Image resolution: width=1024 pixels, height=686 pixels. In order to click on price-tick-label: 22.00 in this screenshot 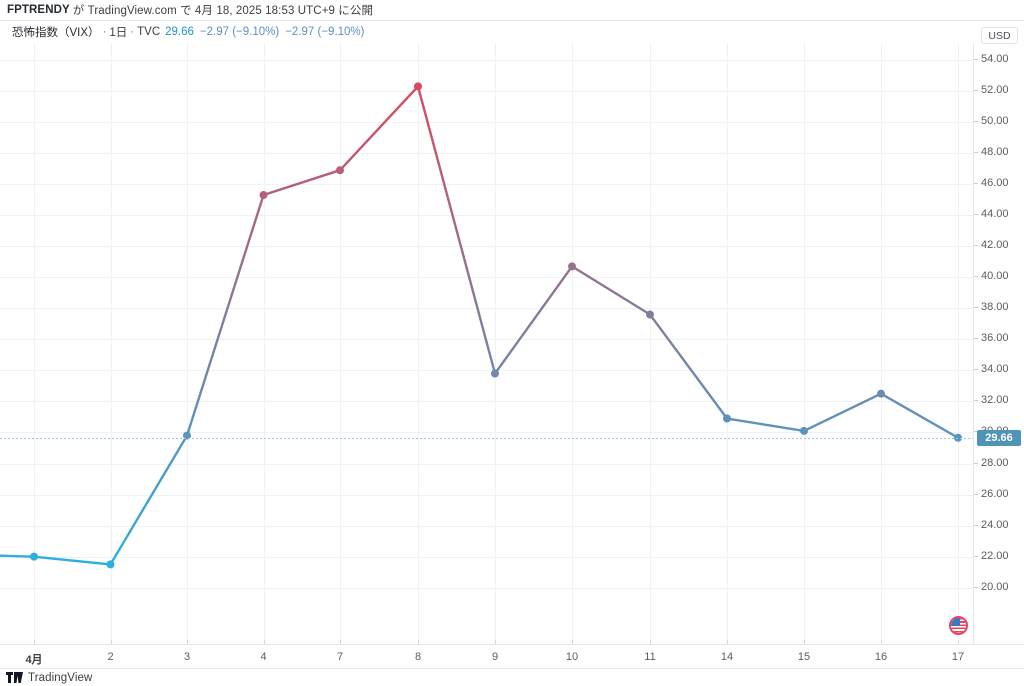, I will do `click(991, 556)`.